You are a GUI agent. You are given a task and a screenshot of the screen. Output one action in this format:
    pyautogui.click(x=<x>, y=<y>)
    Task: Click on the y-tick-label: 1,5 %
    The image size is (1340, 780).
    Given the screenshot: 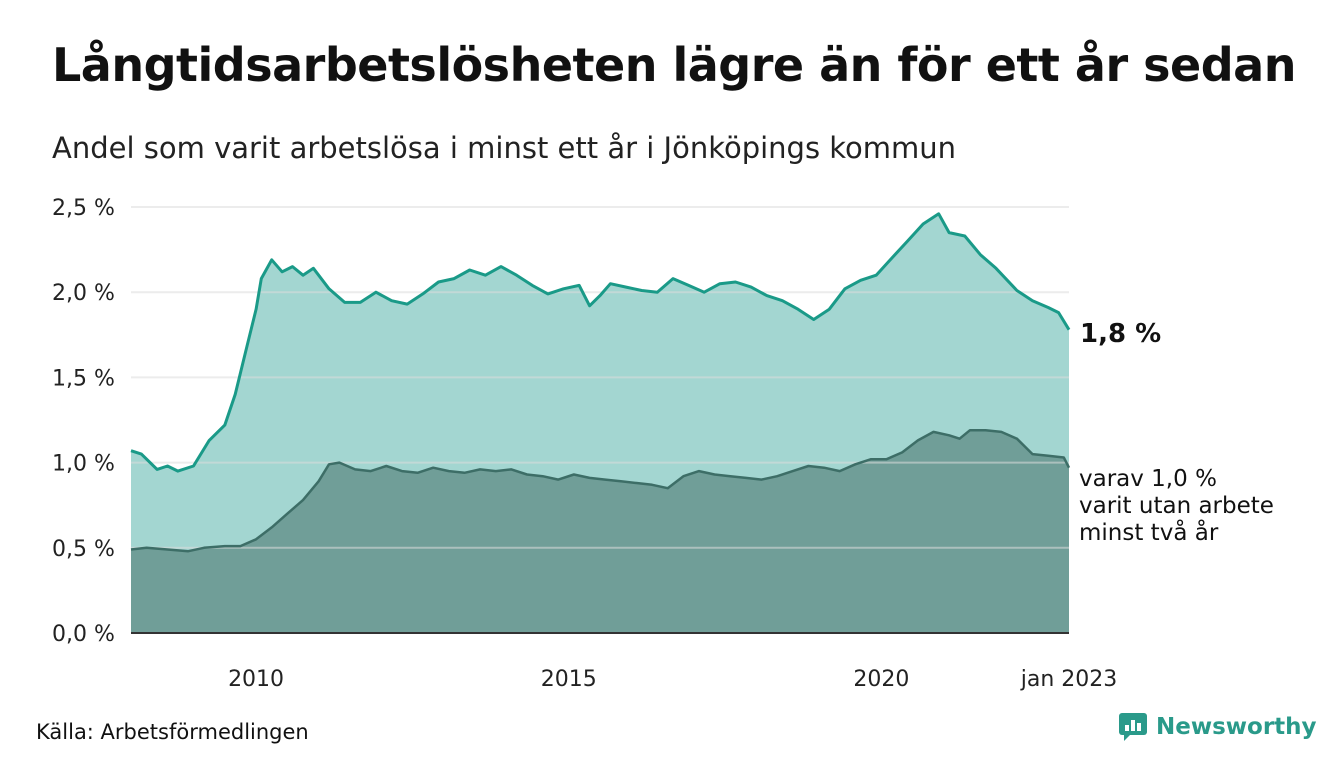 What is the action you would take?
    pyautogui.click(x=83, y=378)
    